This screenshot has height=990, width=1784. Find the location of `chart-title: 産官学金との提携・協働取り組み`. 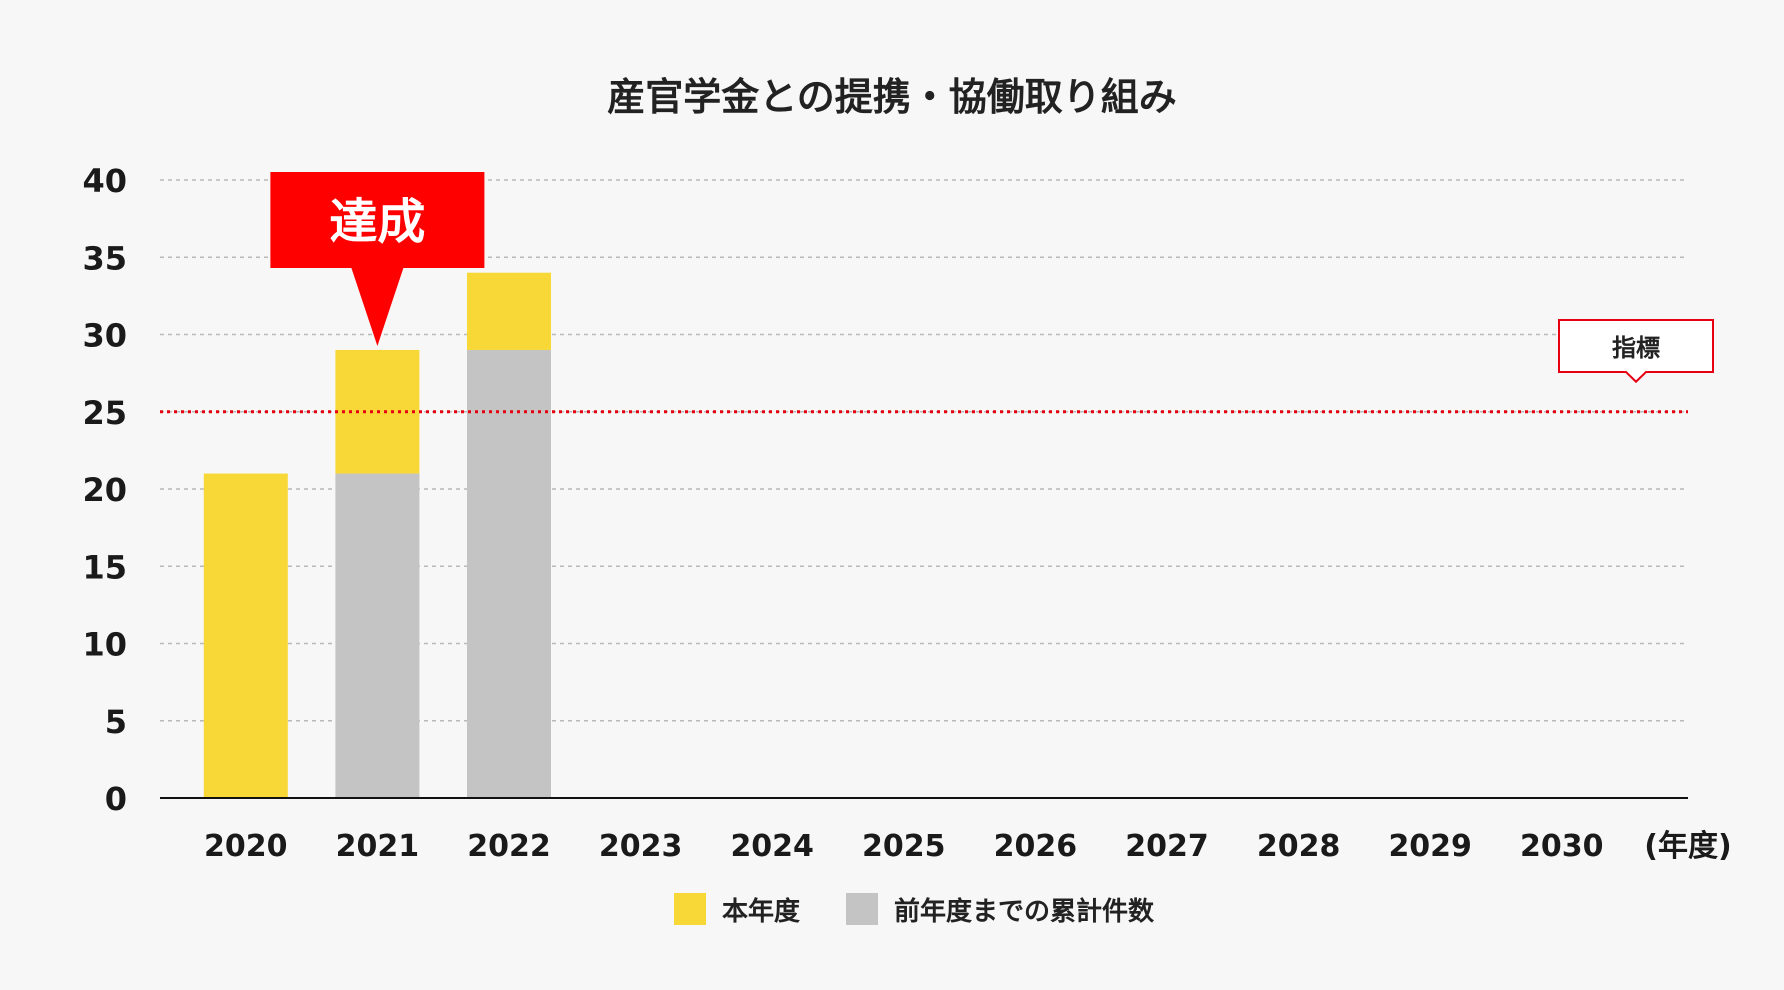

chart-title: 産官学金との提携・協働取り組み is located at coordinates (892, 97).